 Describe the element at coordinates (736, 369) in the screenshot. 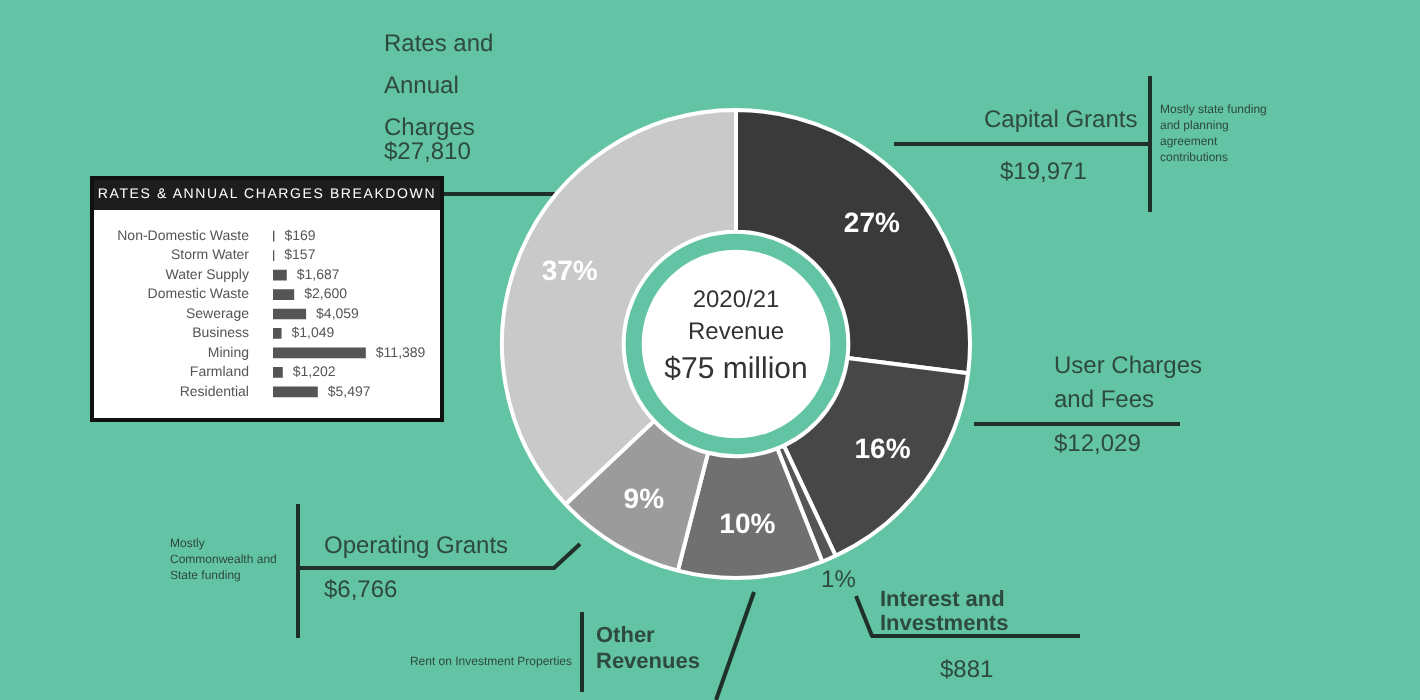

I see `text: $75 million` at that location.